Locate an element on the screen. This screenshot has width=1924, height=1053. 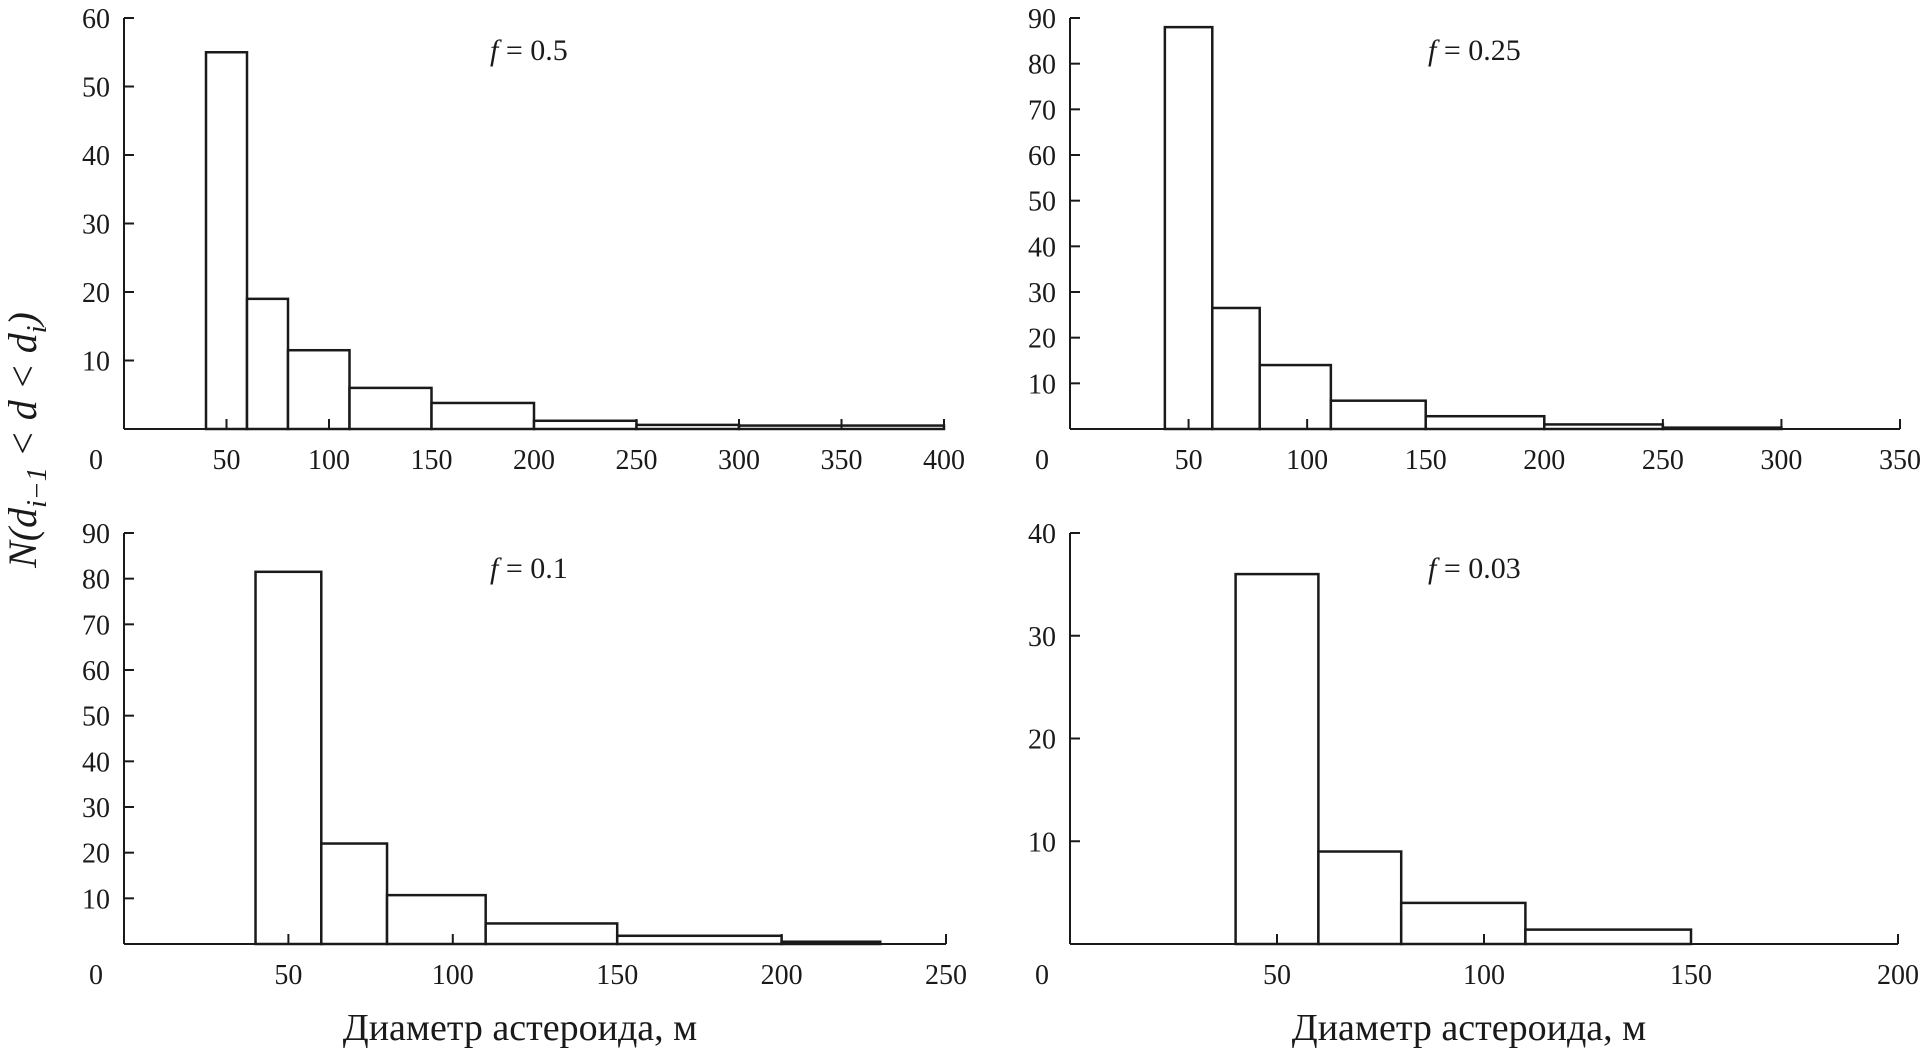
y-axis-title-subscript-1: i−1 is located at coordinates (37, 487).